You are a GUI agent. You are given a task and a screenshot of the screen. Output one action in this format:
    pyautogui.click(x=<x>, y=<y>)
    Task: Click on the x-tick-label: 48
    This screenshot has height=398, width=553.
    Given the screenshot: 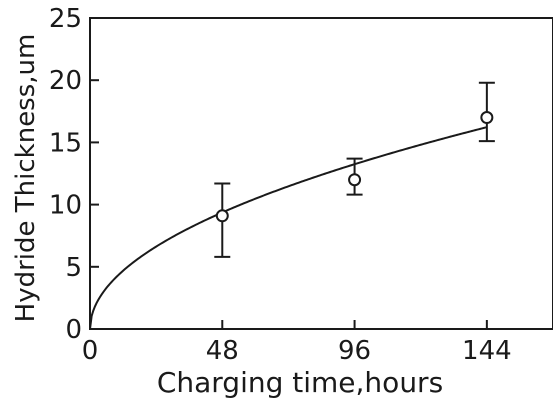 What is the action you would take?
    pyautogui.click(x=222, y=351)
    